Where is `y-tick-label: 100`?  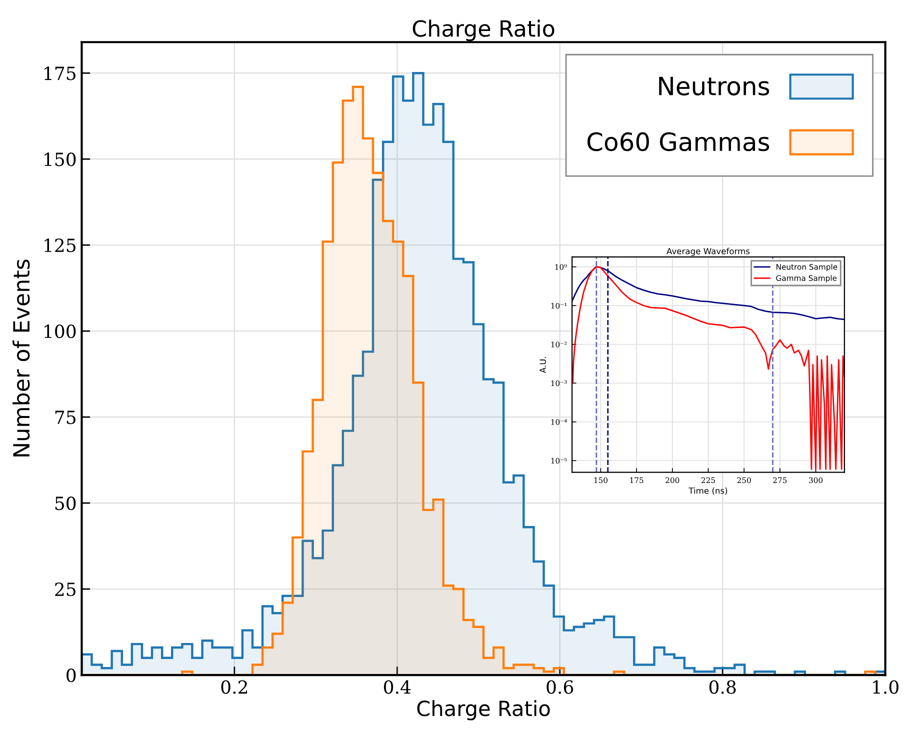 y-tick-label: 100 is located at coordinates (60, 331).